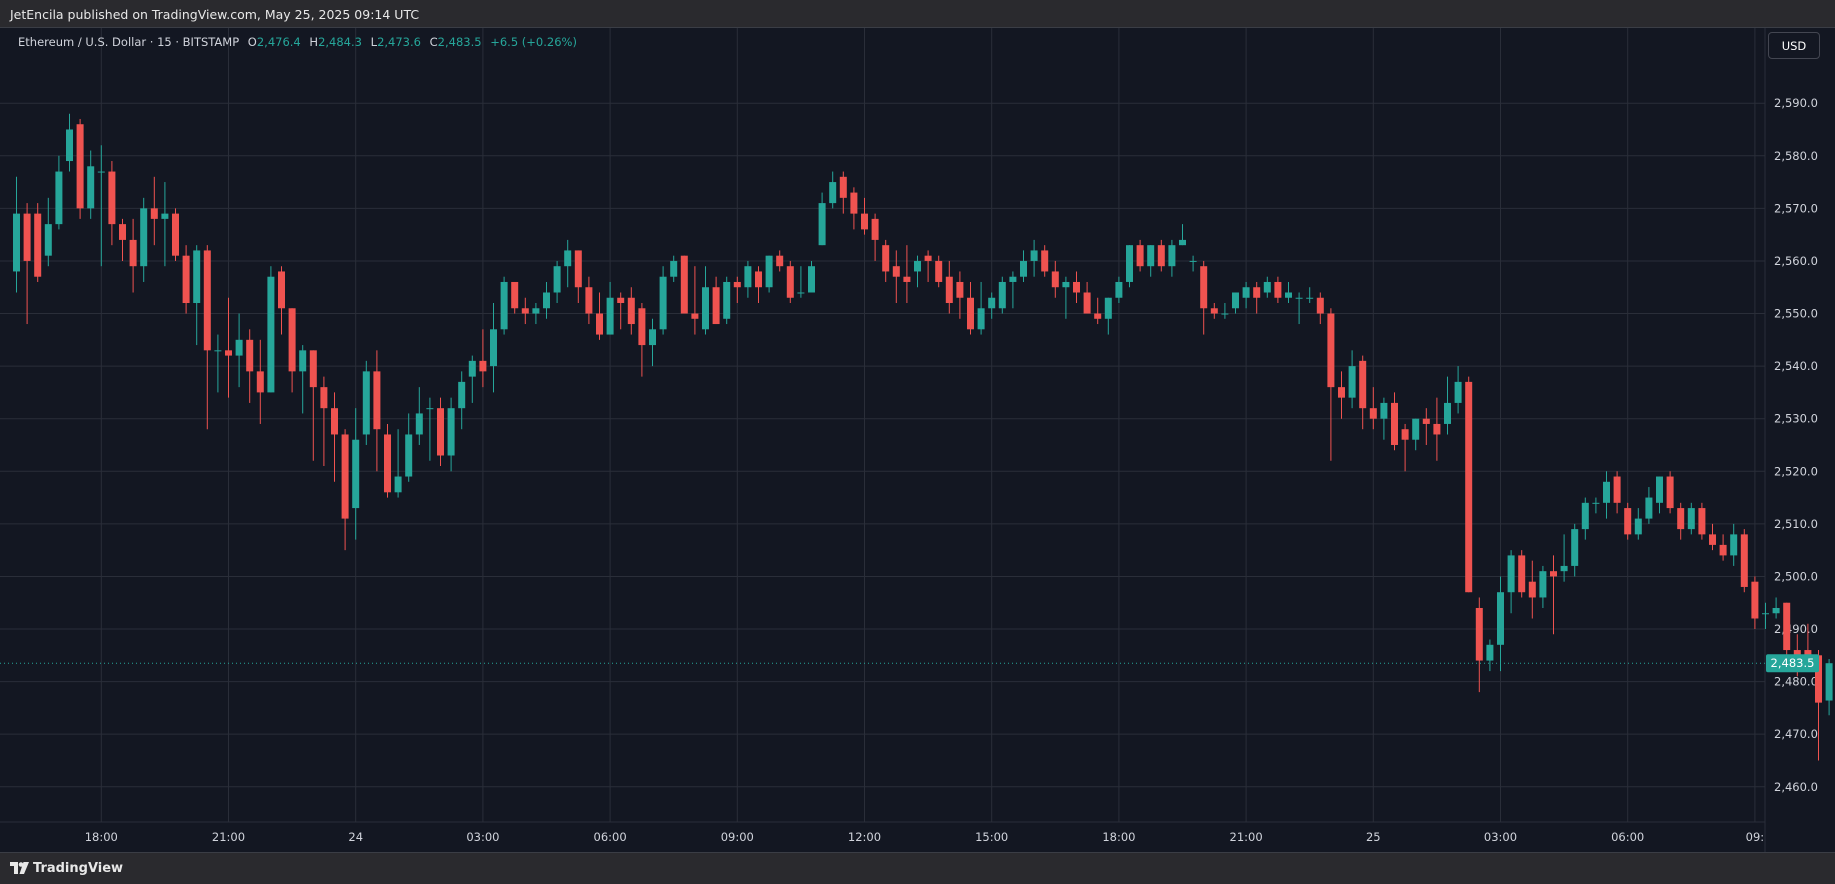 Image resolution: width=1835 pixels, height=884 pixels. I want to click on low-value: 2,473.6, so click(399, 42).